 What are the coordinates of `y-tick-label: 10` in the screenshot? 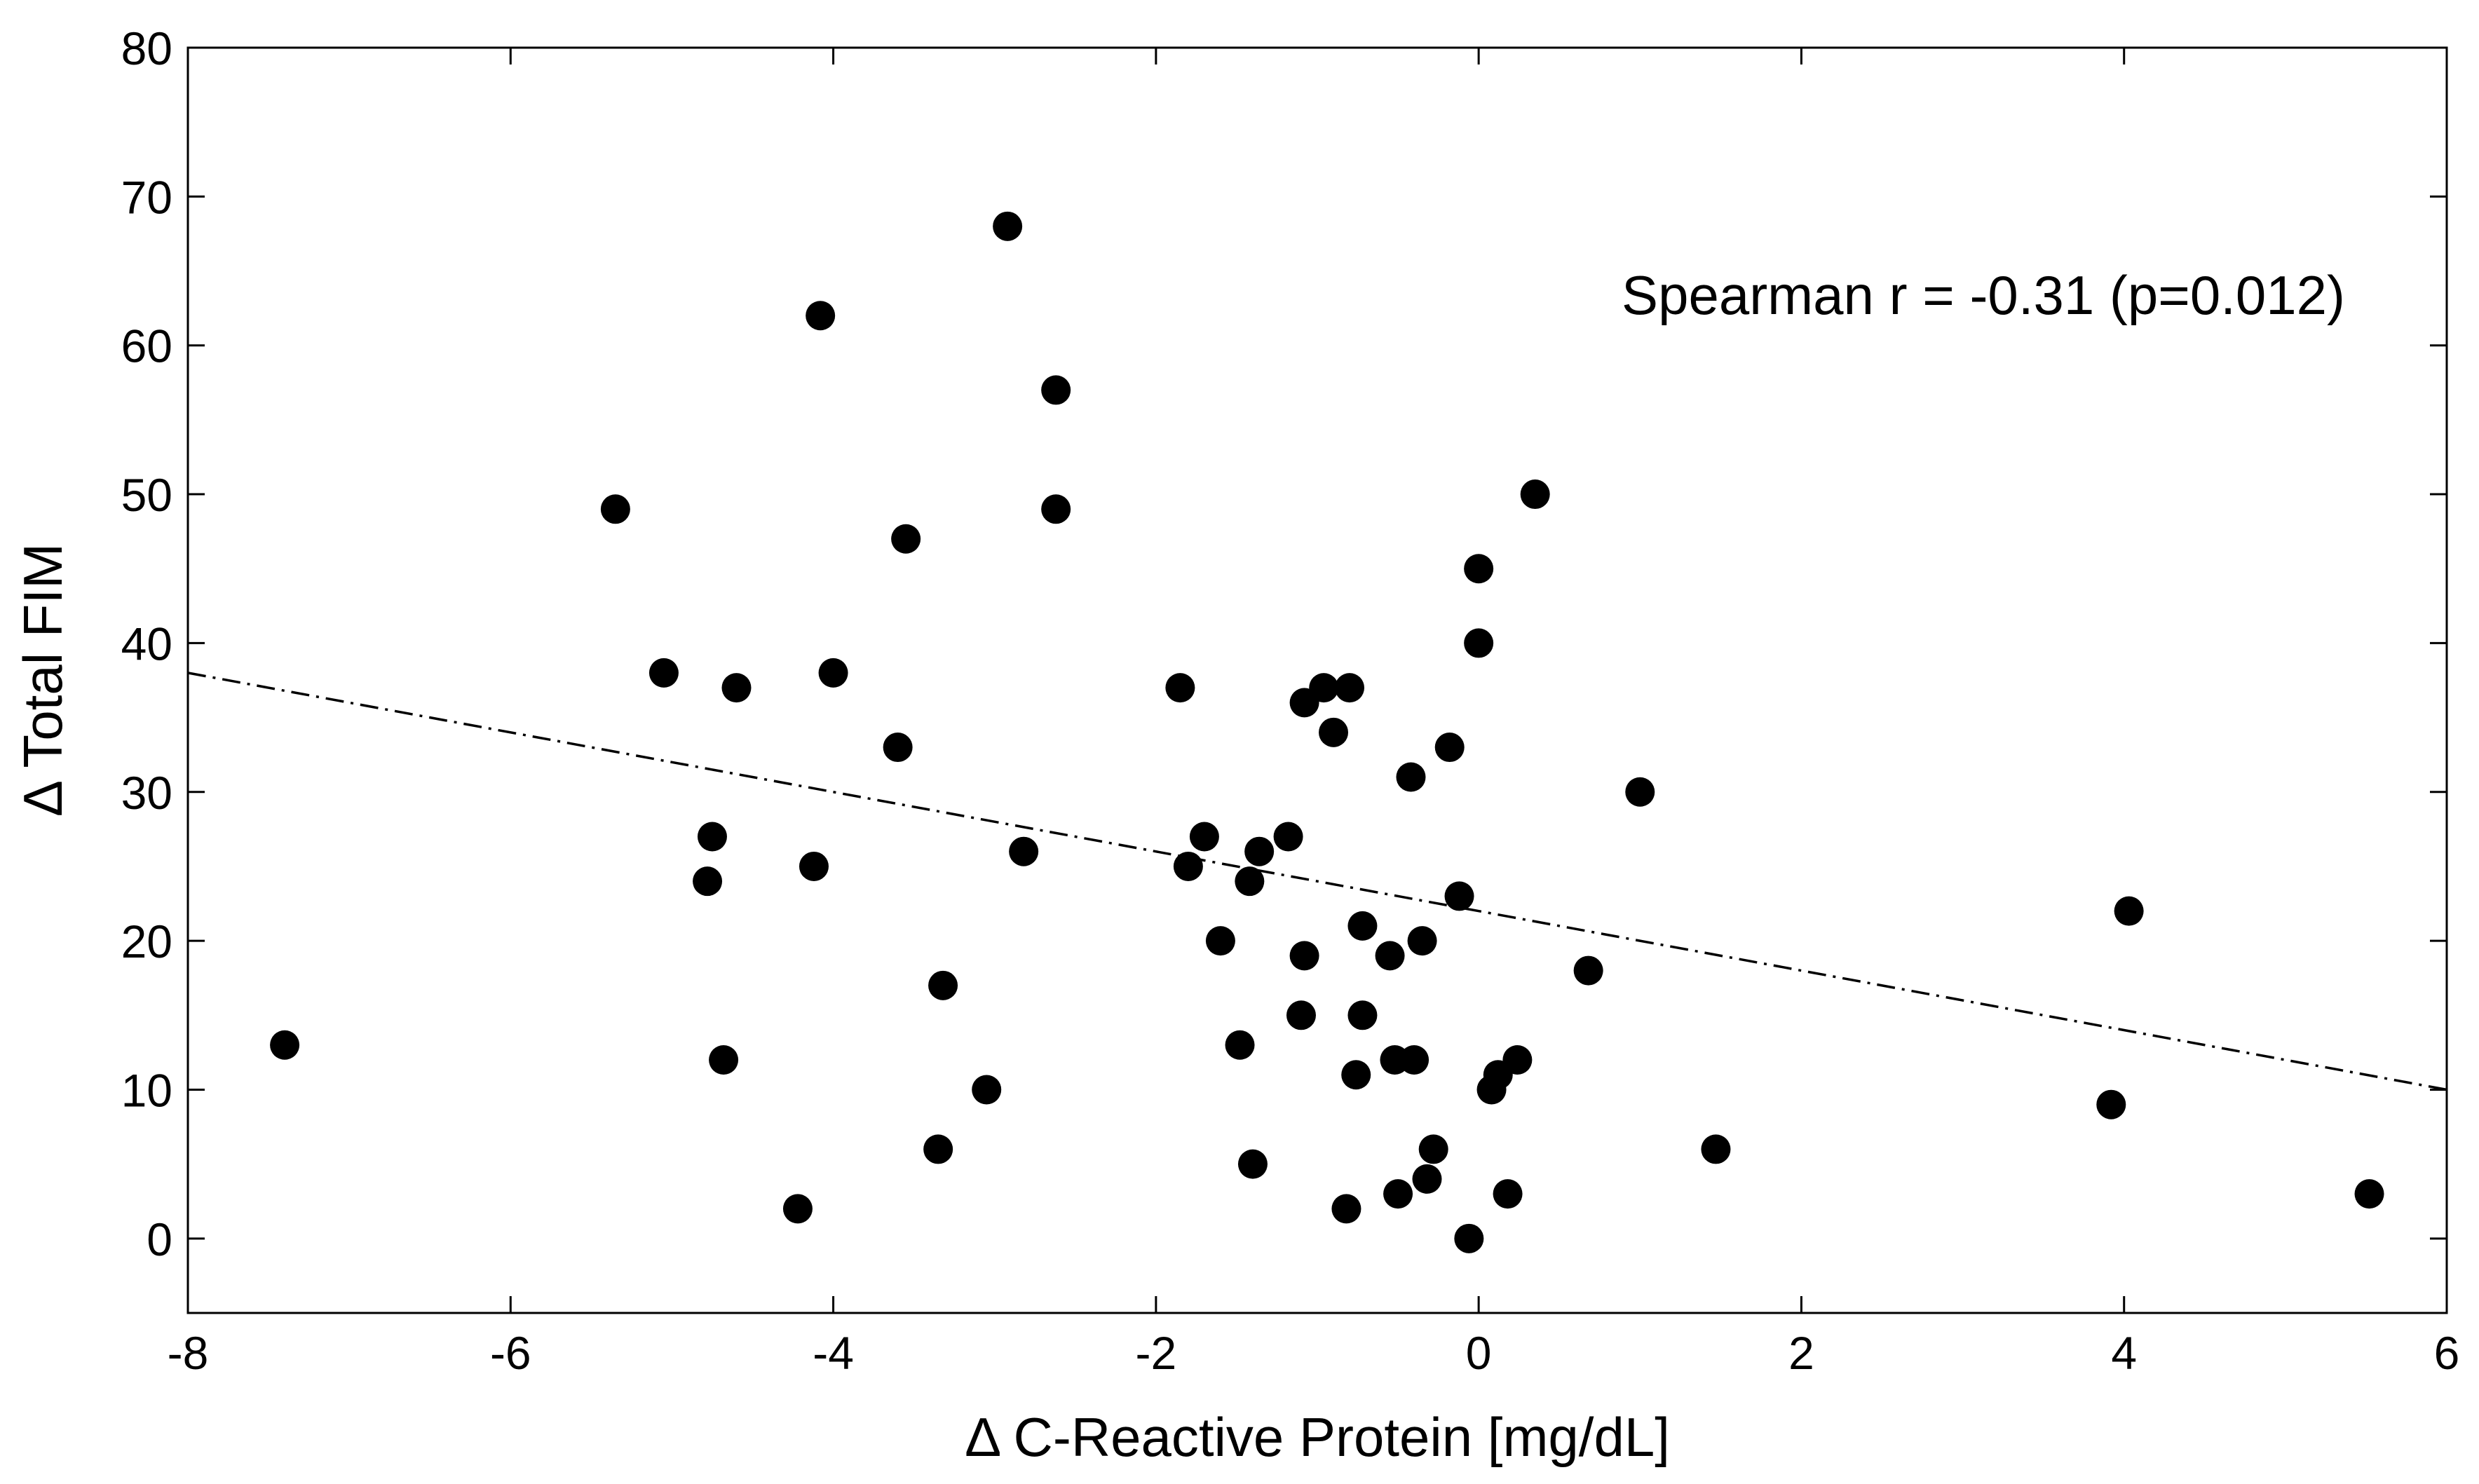 It's located at (146, 1090).